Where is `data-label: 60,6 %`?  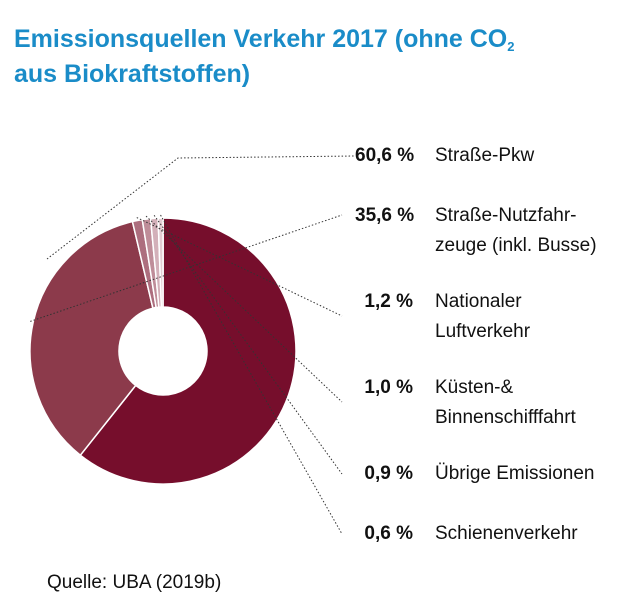
data-label: 60,6 % is located at coordinates (385, 155).